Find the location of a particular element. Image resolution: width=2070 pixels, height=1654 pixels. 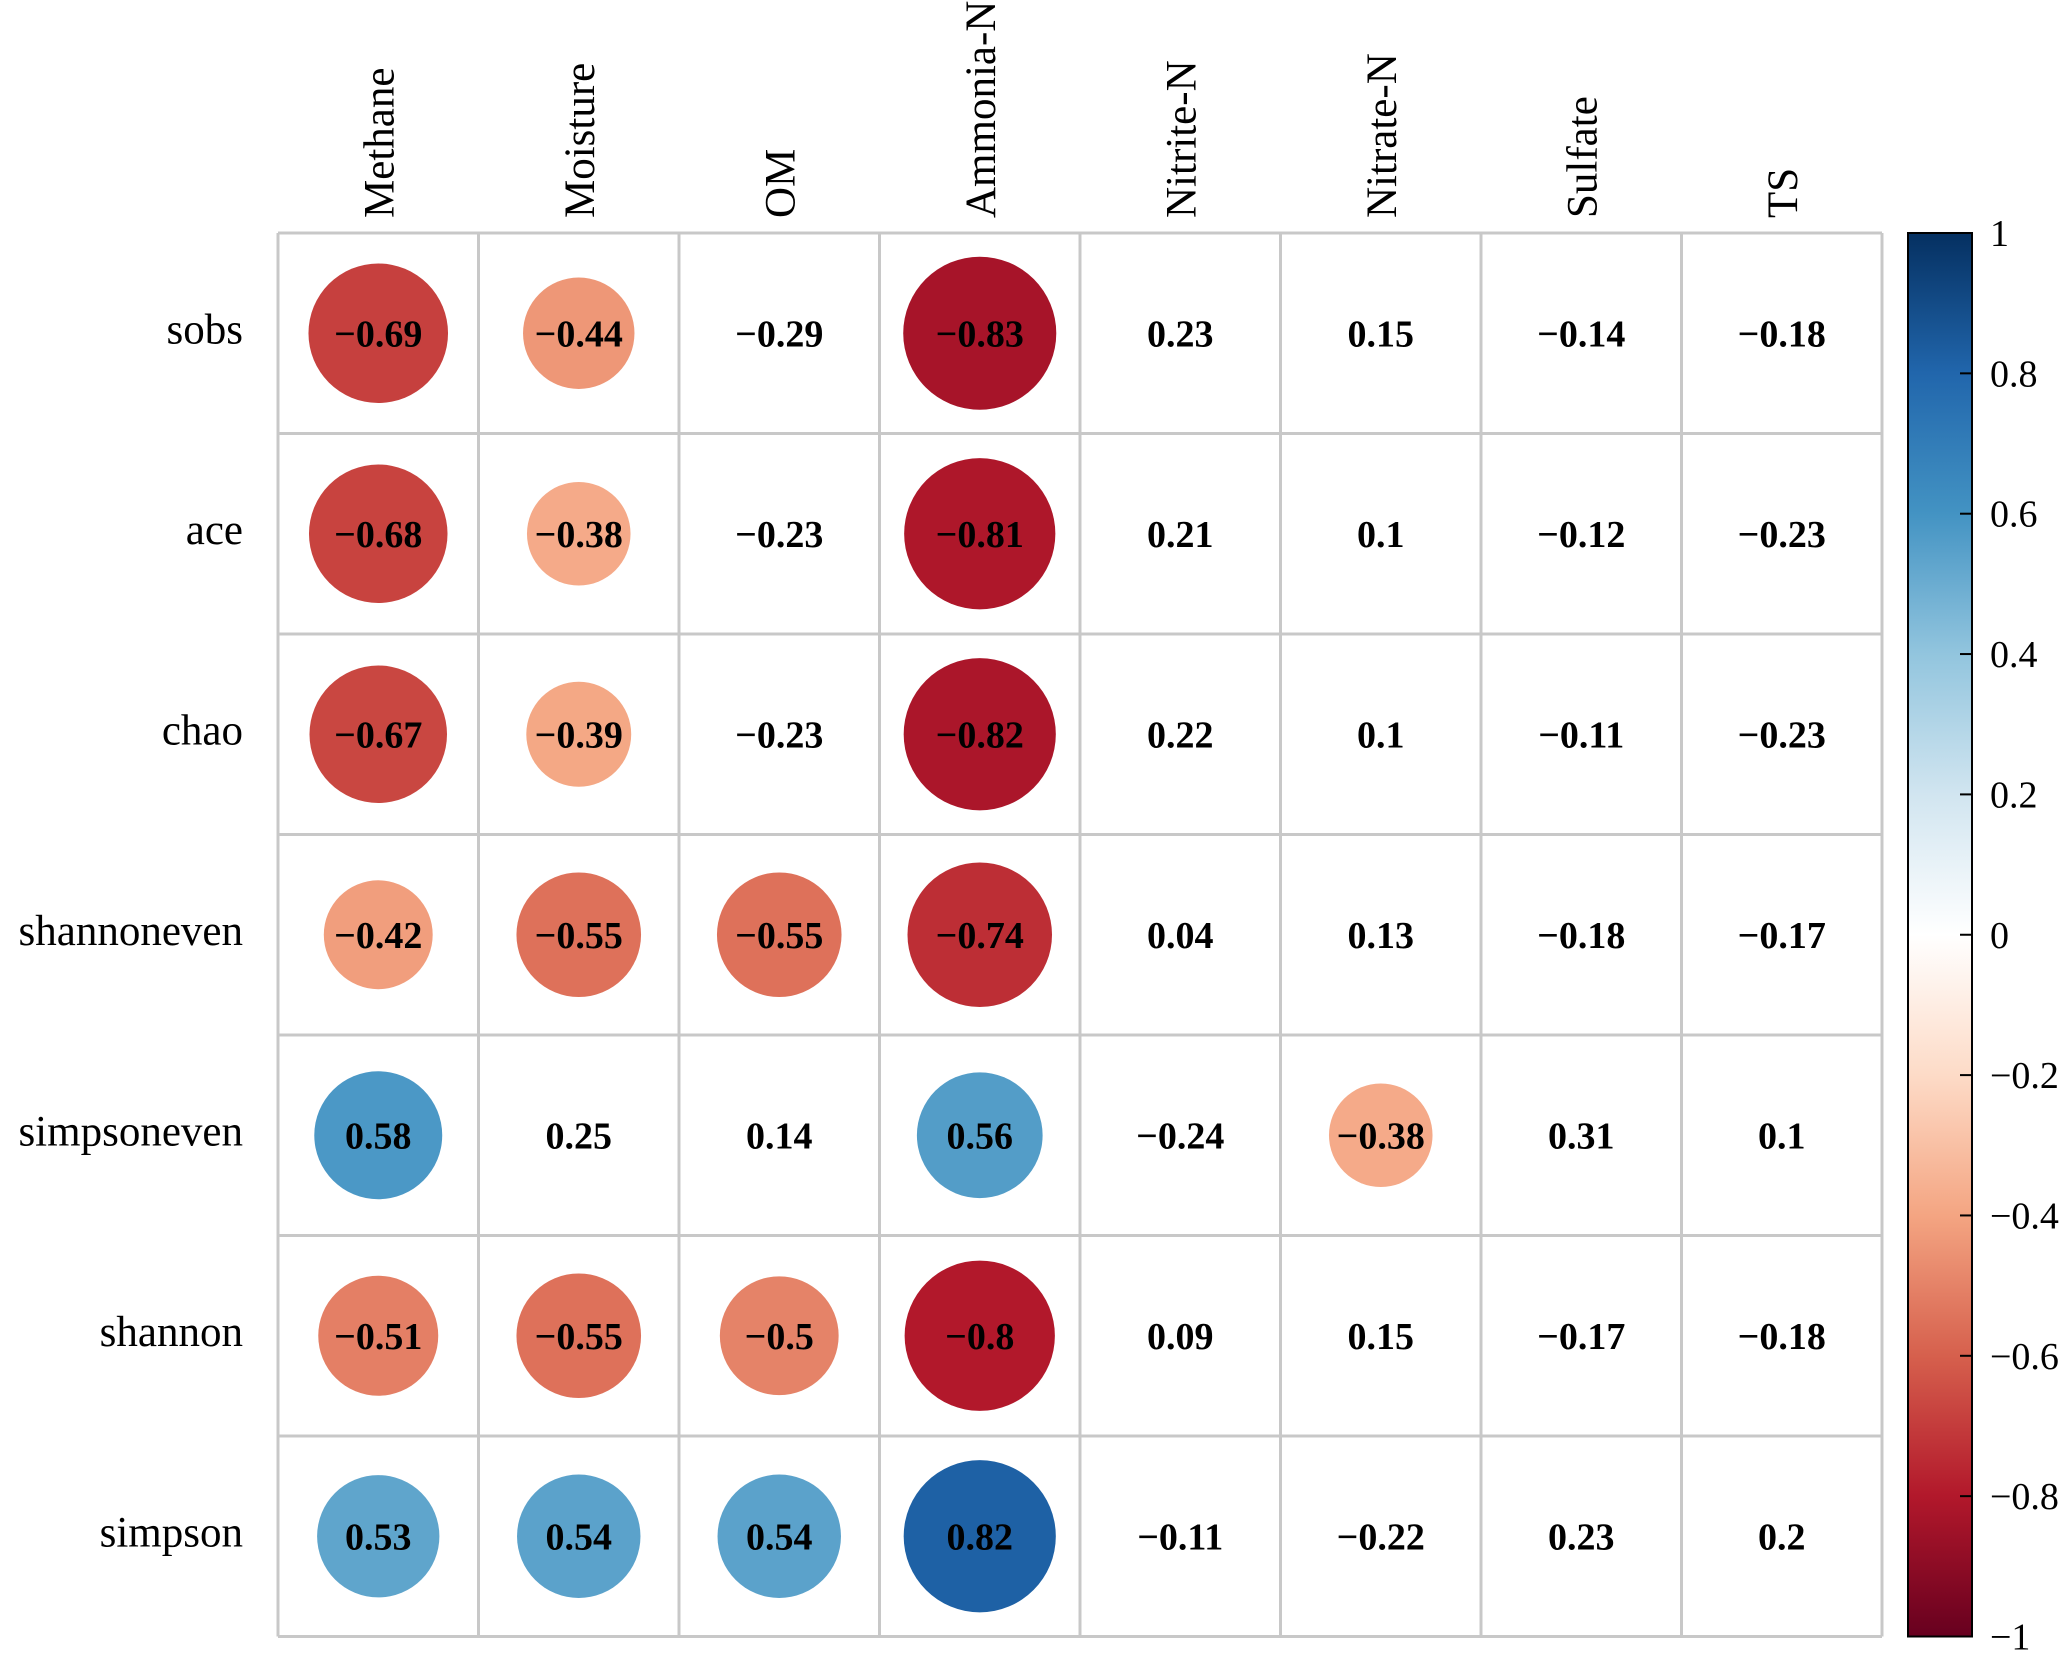

column-label-ammonia-n: Ammonia-N is located at coordinates (981, 109).